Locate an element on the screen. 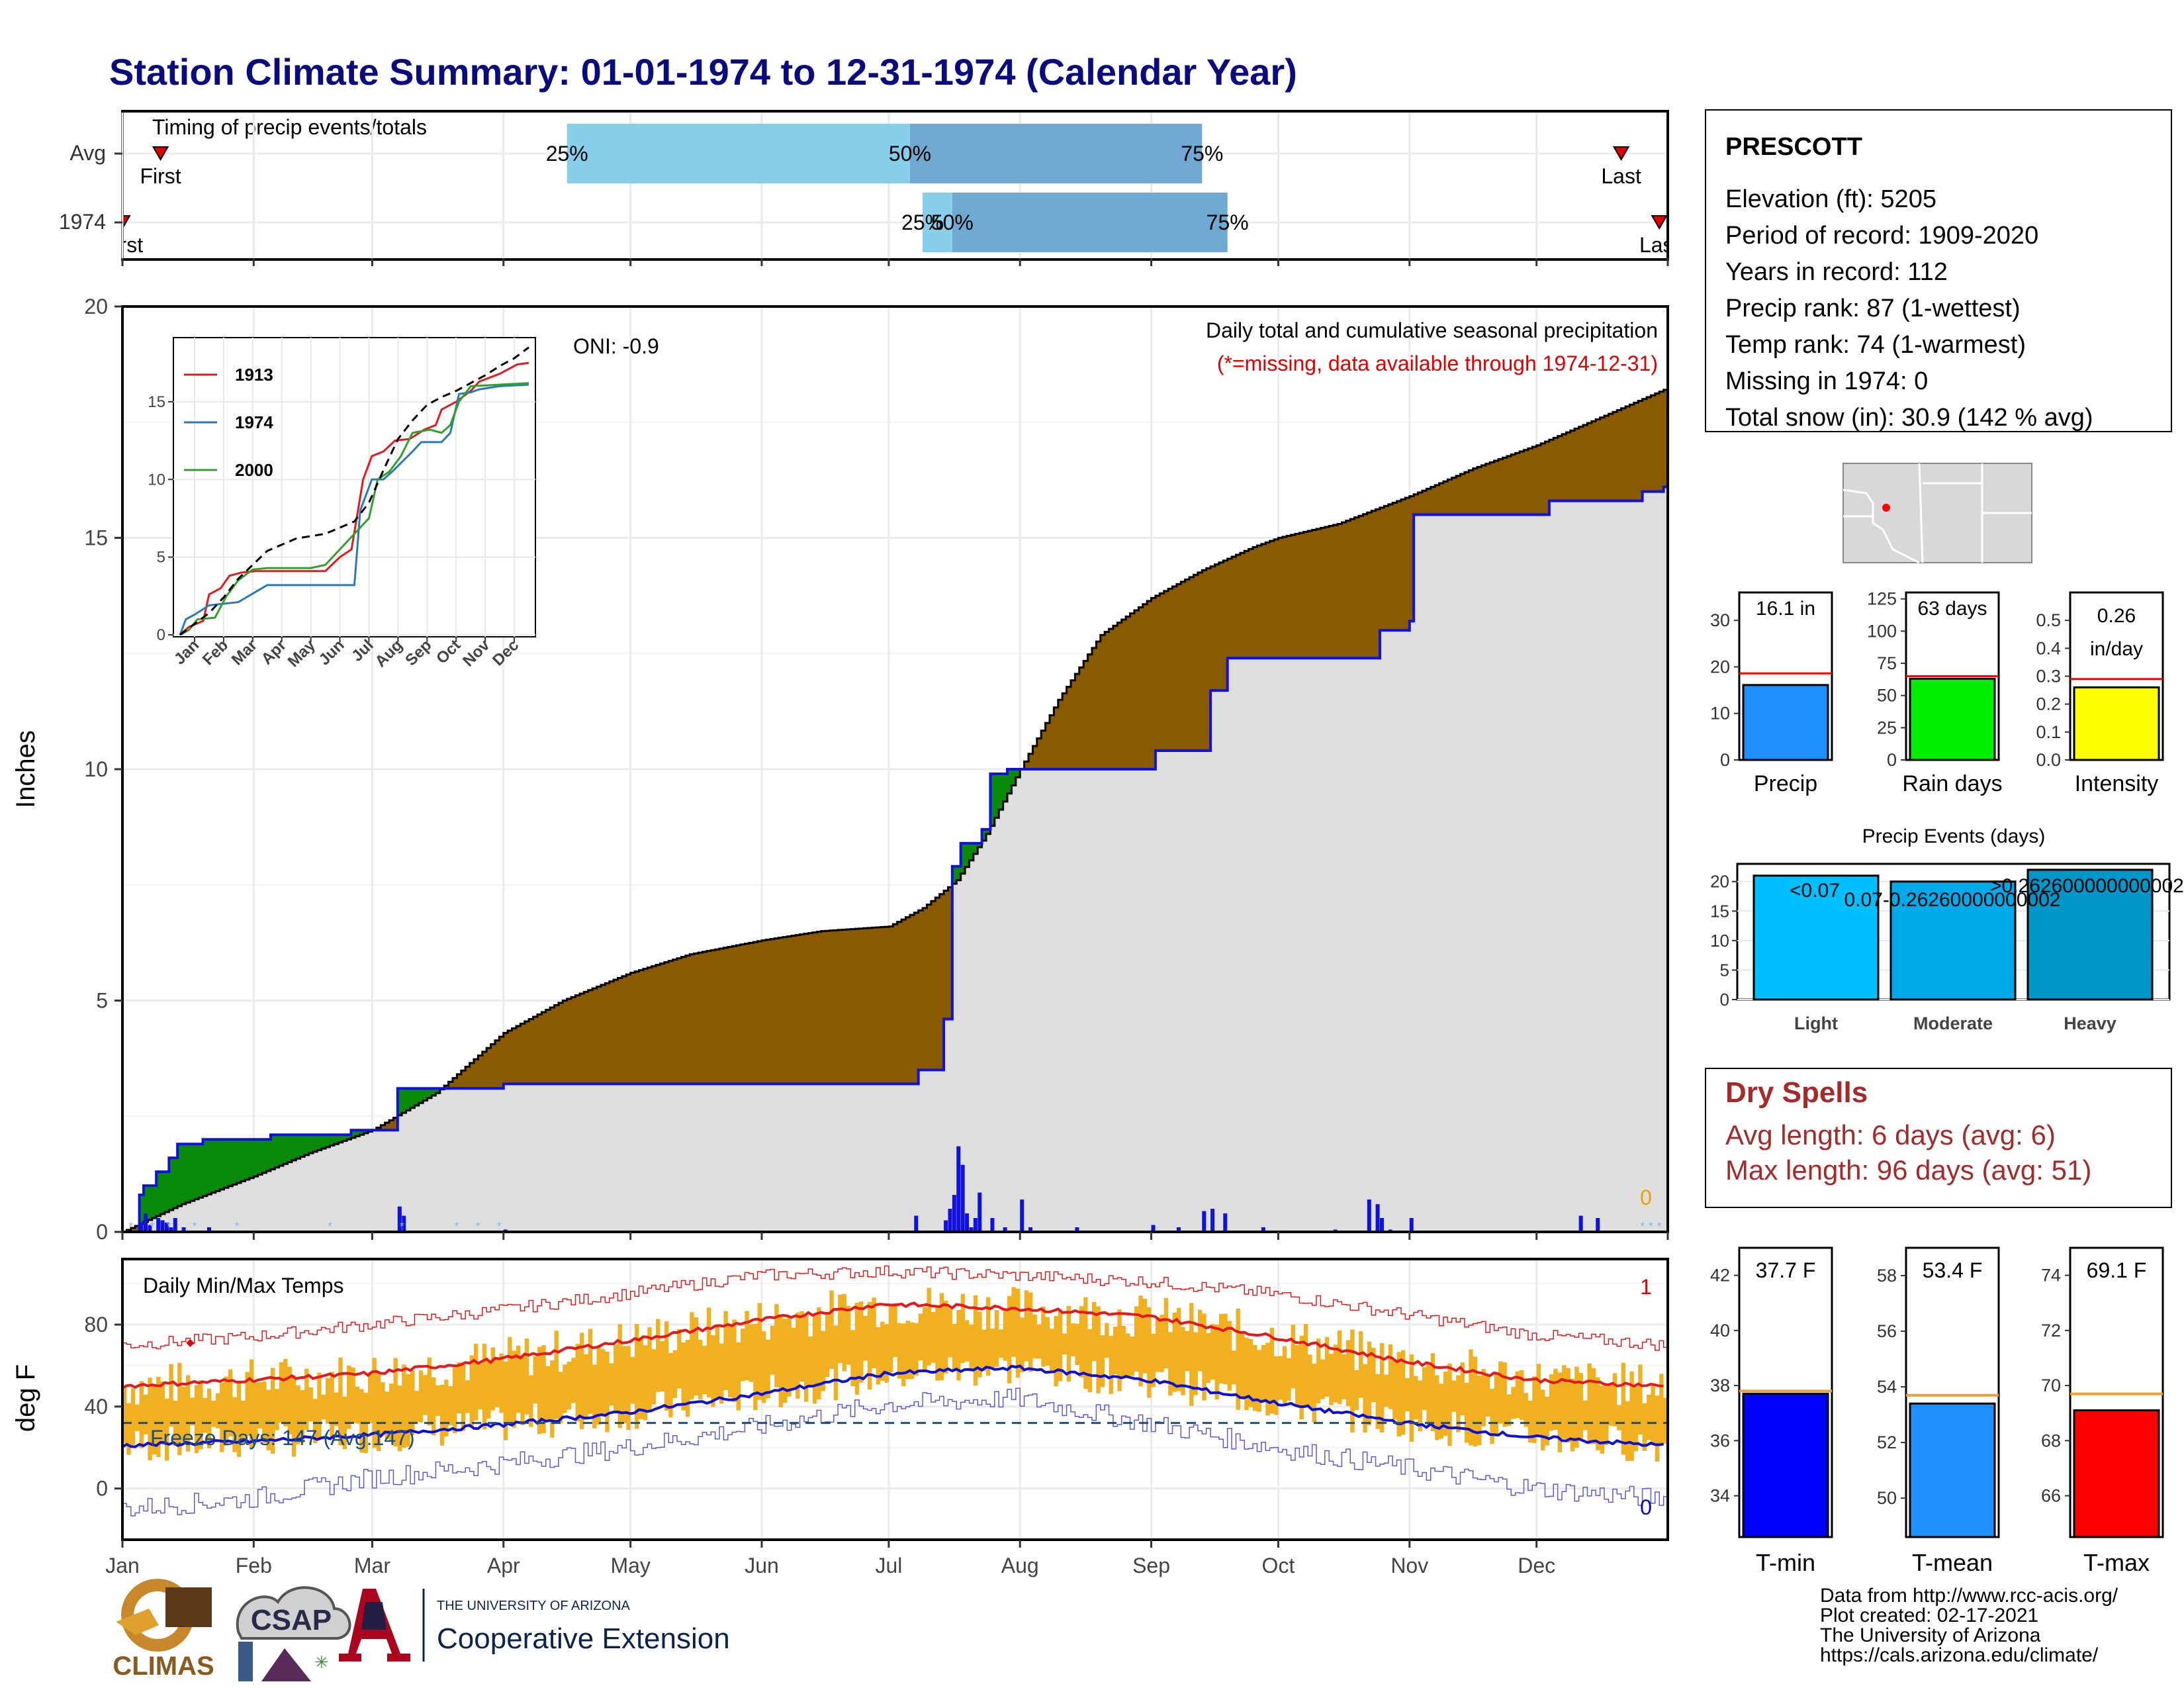 The width and height of the screenshot is (2184, 1688). freeze-days-label: Freeze Days: 147 (Avg:147) is located at coordinates (283, 1438).